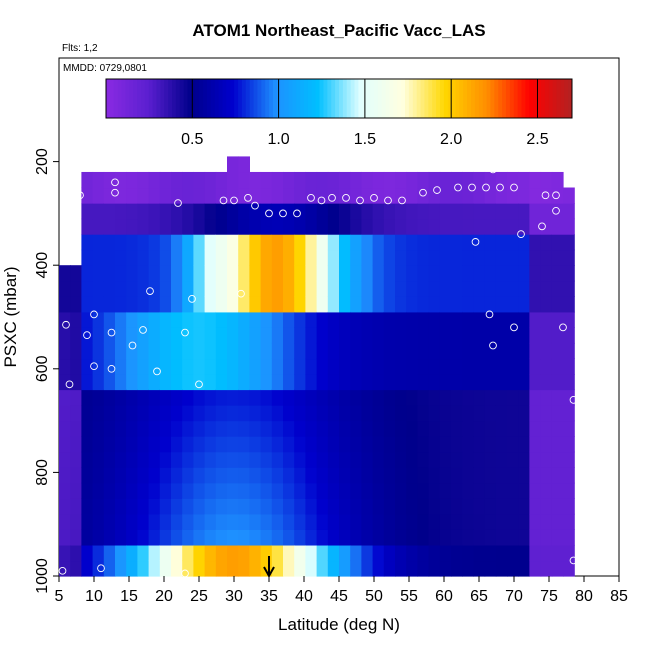 The height and width of the screenshot is (650, 650). Describe the element at coordinates (514, 596) in the screenshot. I see `x-tick-label: 70` at that location.